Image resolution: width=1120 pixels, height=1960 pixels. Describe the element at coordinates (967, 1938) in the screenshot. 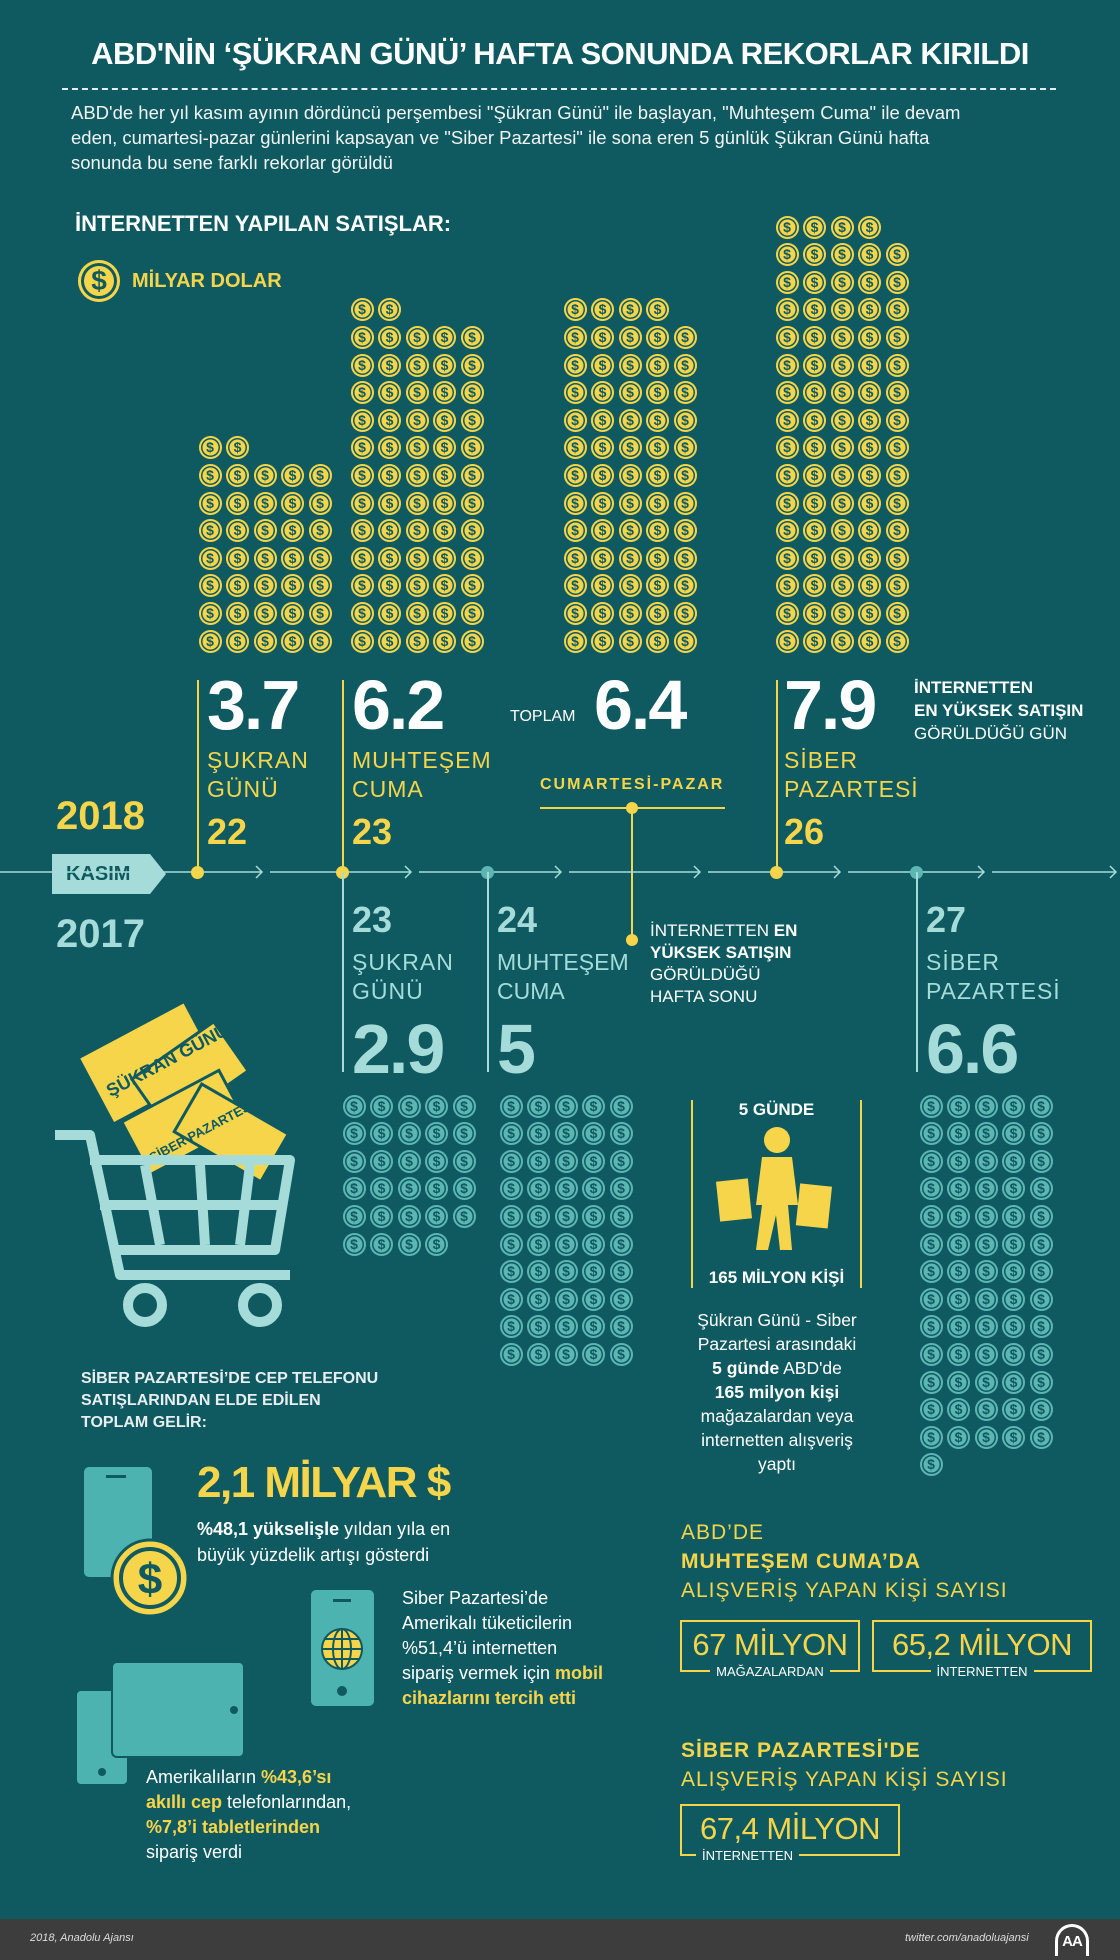

I see `footer-twitter-link: twitter.com/anadoluajansi` at that location.